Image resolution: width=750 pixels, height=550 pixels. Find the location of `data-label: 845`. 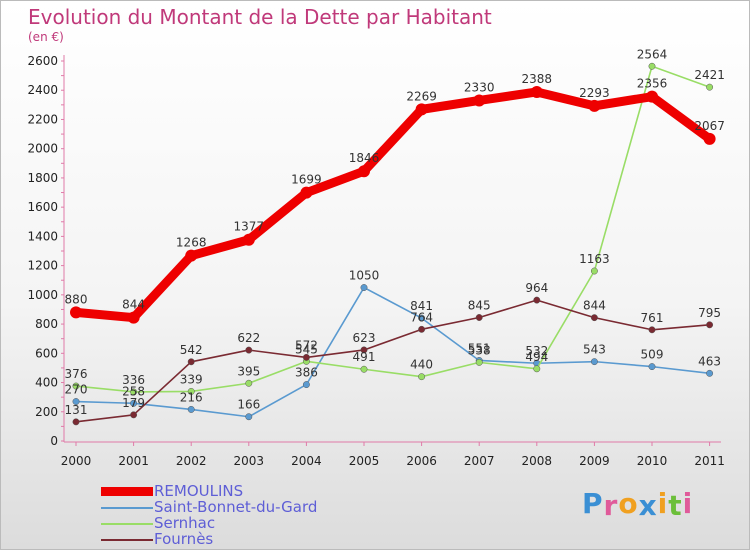

data-label: 845 is located at coordinates (479, 306).